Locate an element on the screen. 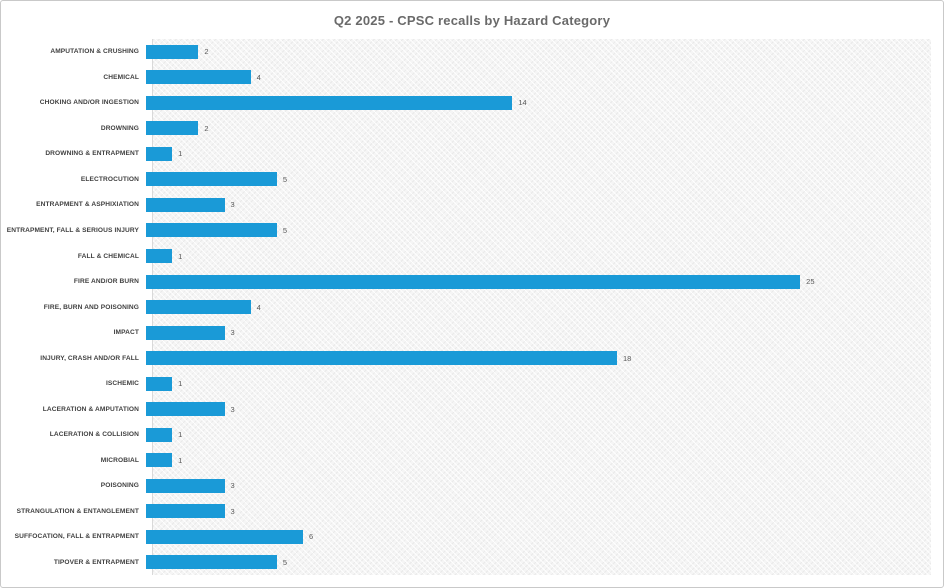  chart-row: DROWNING & ENTRAPMENT 1 is located at coordinates (466, 154).